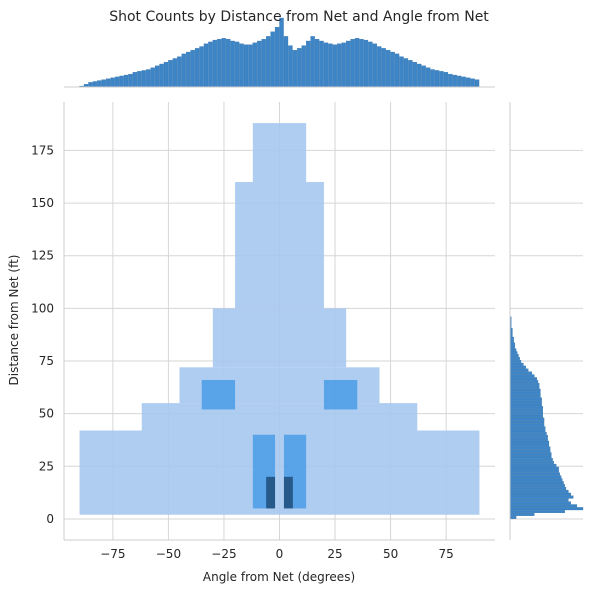  I want to click on y-tick-label: 25, so click(46, 466).